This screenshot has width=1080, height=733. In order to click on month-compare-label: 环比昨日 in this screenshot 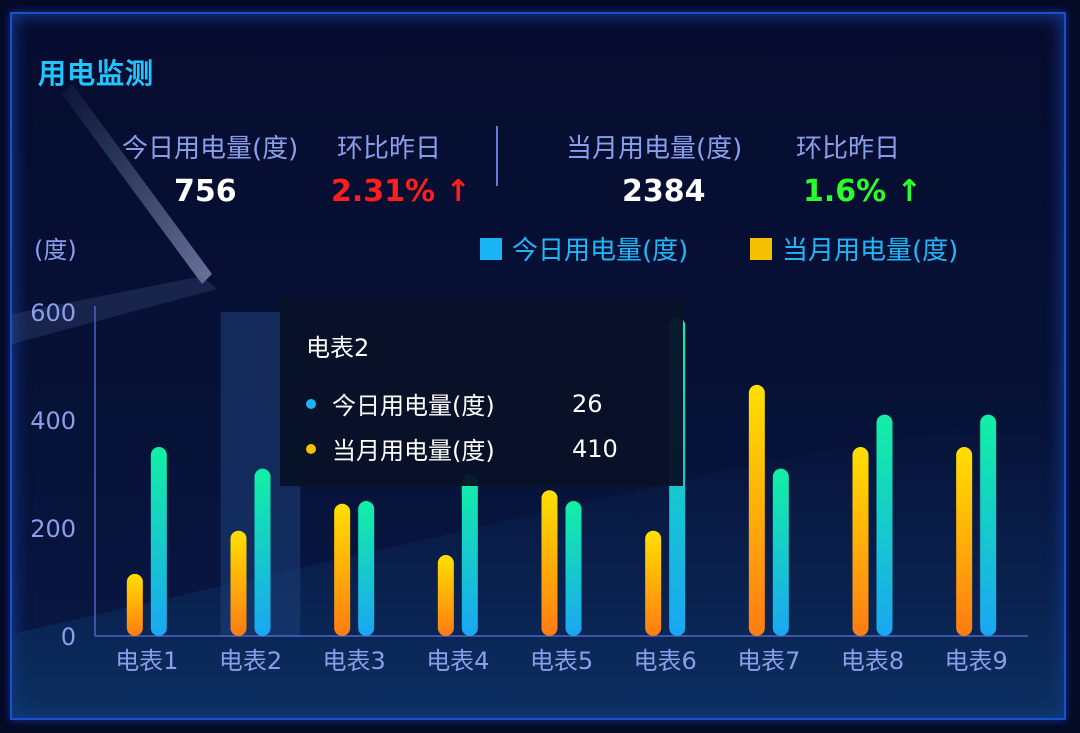, I will do `click(848, 149)`.